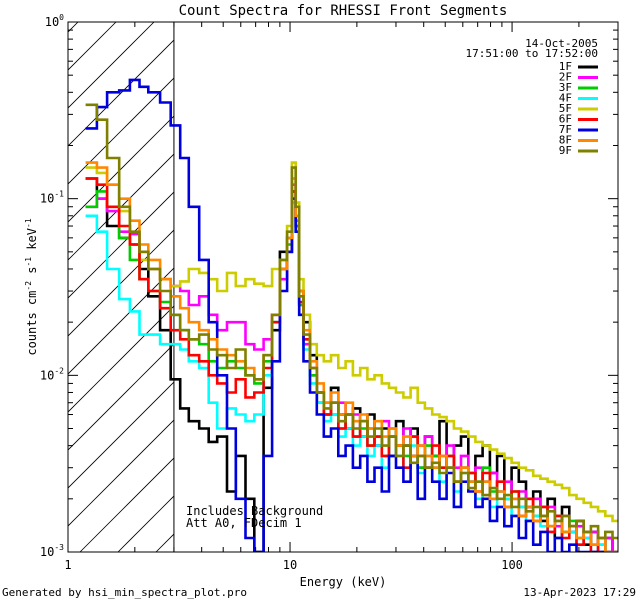 The image size is (640, 600). What do you see at coordinates (52, 374) in the screenshot?
I see `y-tick-label: 10⁻²` at bounding box center [52, 374].